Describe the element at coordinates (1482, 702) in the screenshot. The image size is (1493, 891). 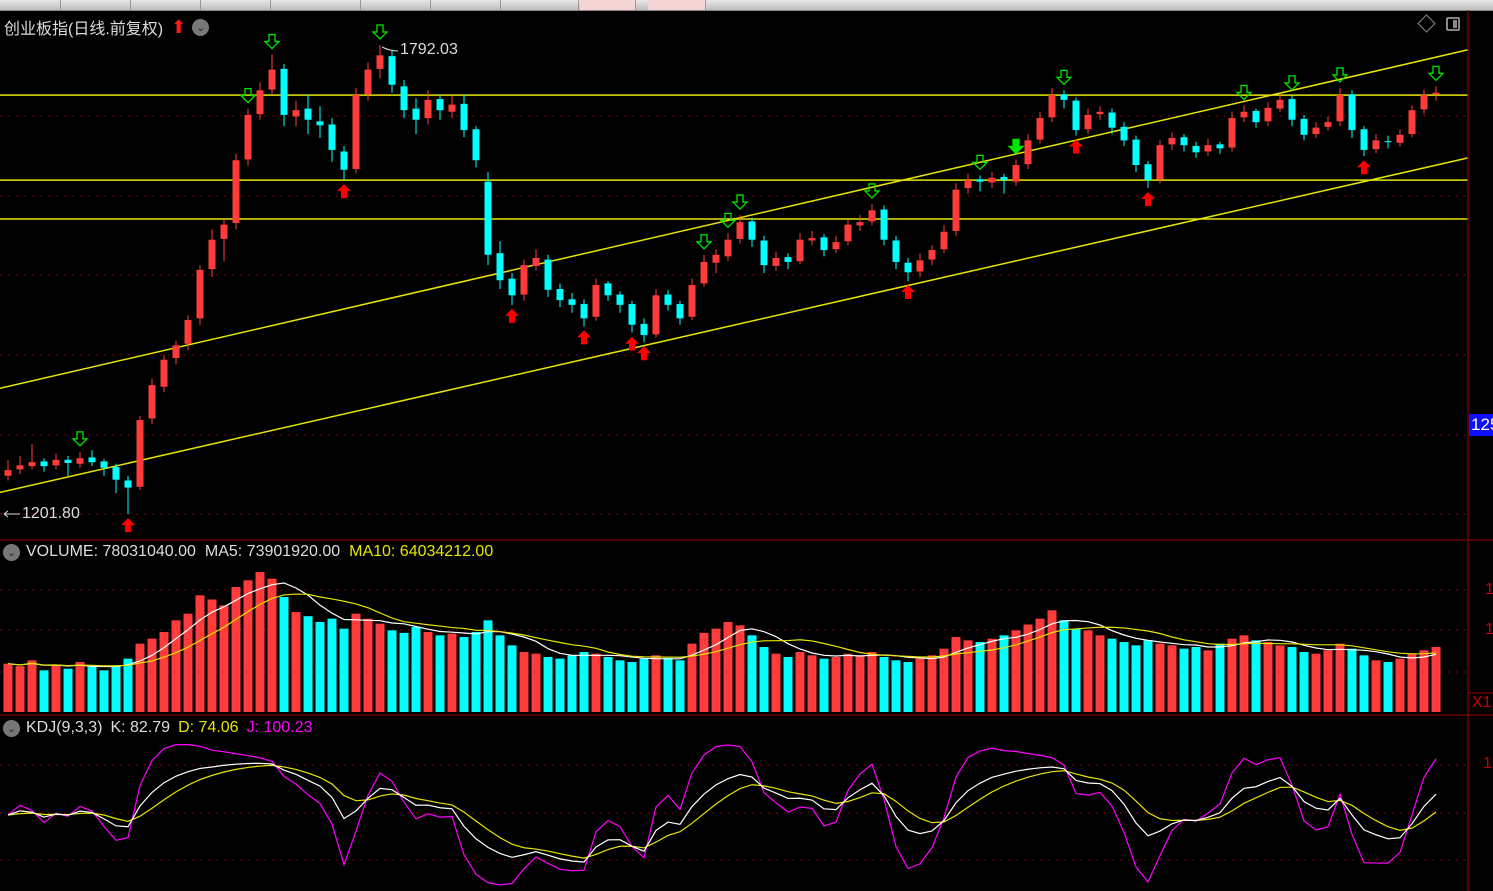
I see `scale-label: X1` at that location.